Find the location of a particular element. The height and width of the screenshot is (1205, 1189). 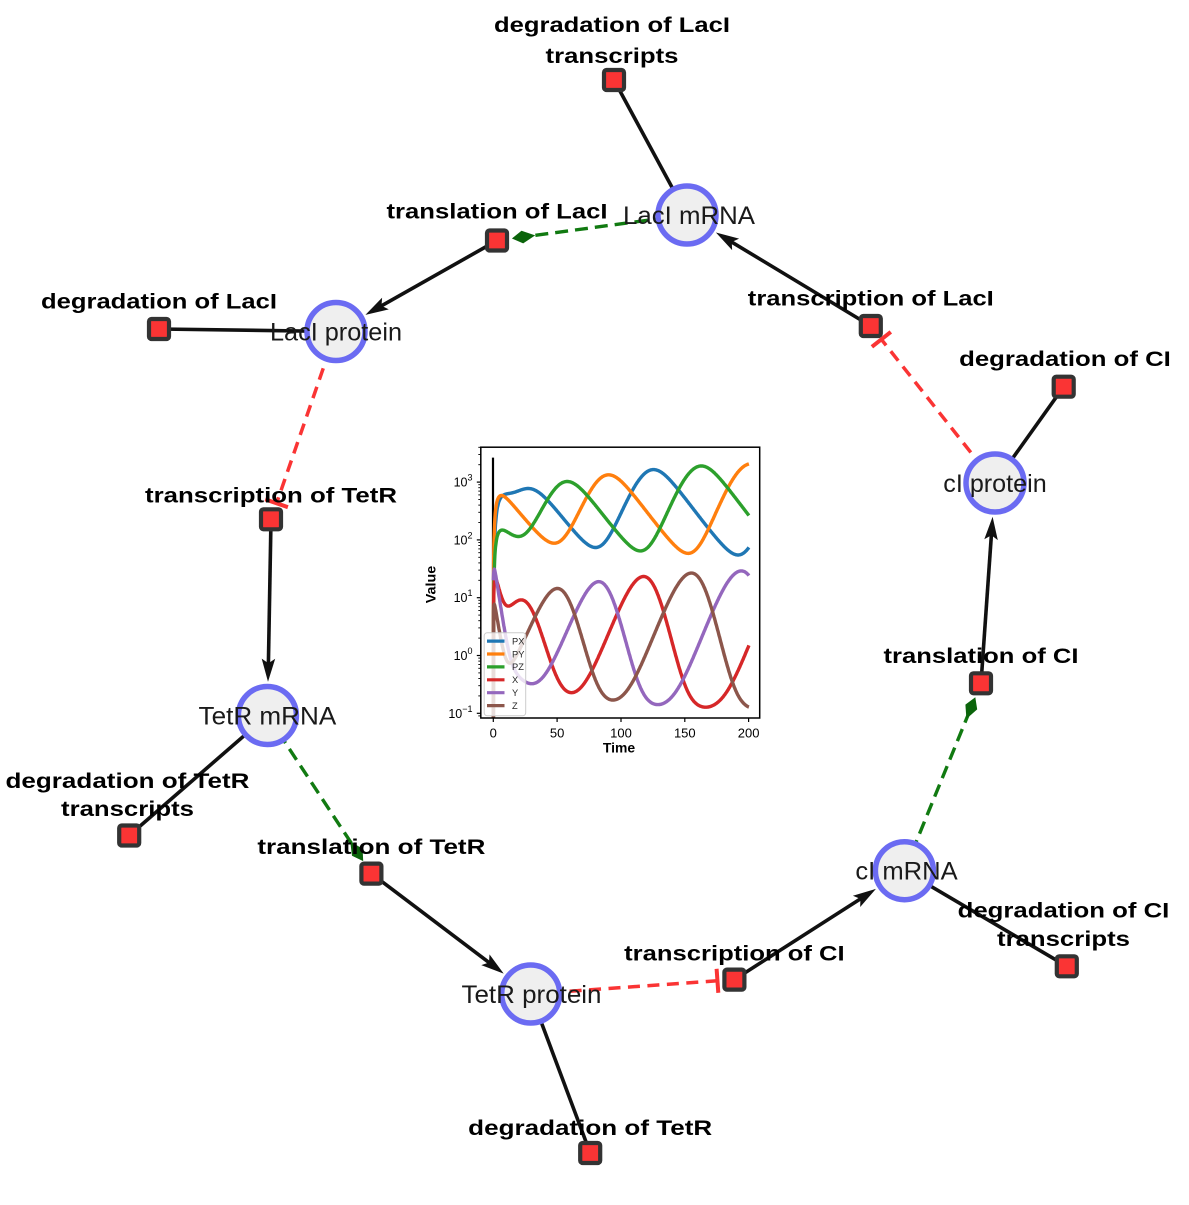

svg-text: PX is located at coordinates (518, 641).